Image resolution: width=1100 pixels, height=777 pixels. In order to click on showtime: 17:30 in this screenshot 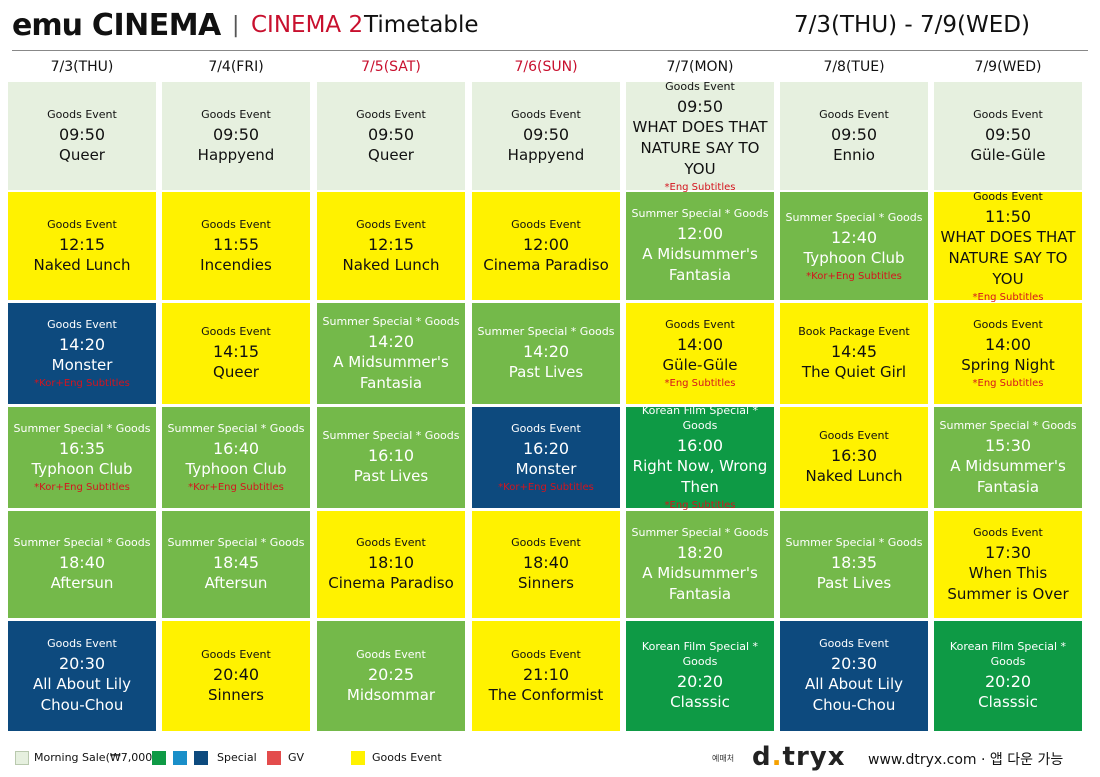, I will do `click(1008, 552)`.